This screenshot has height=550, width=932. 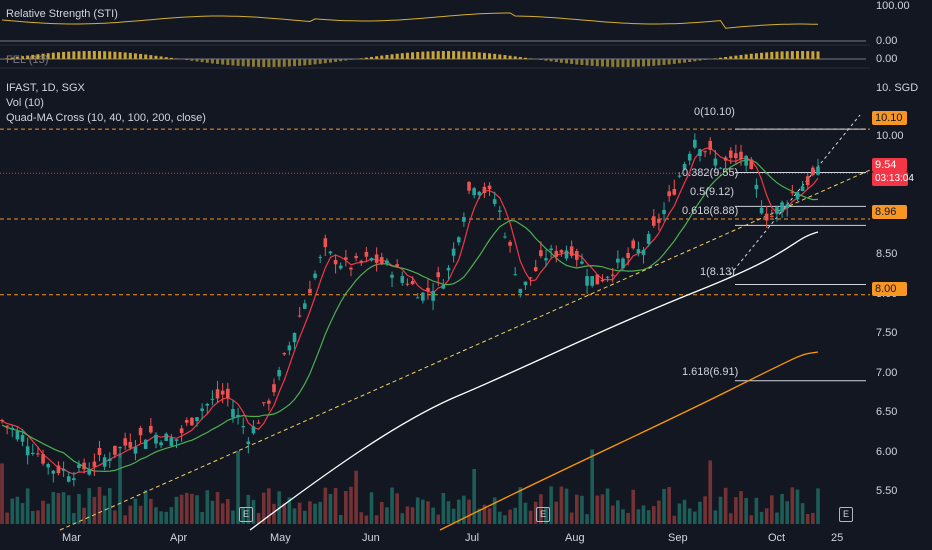 What do you see at coordinates (717, 272) in the screenshot?
I see `fib-label-1: 1(8.13)` at bounding box center [717, 272].